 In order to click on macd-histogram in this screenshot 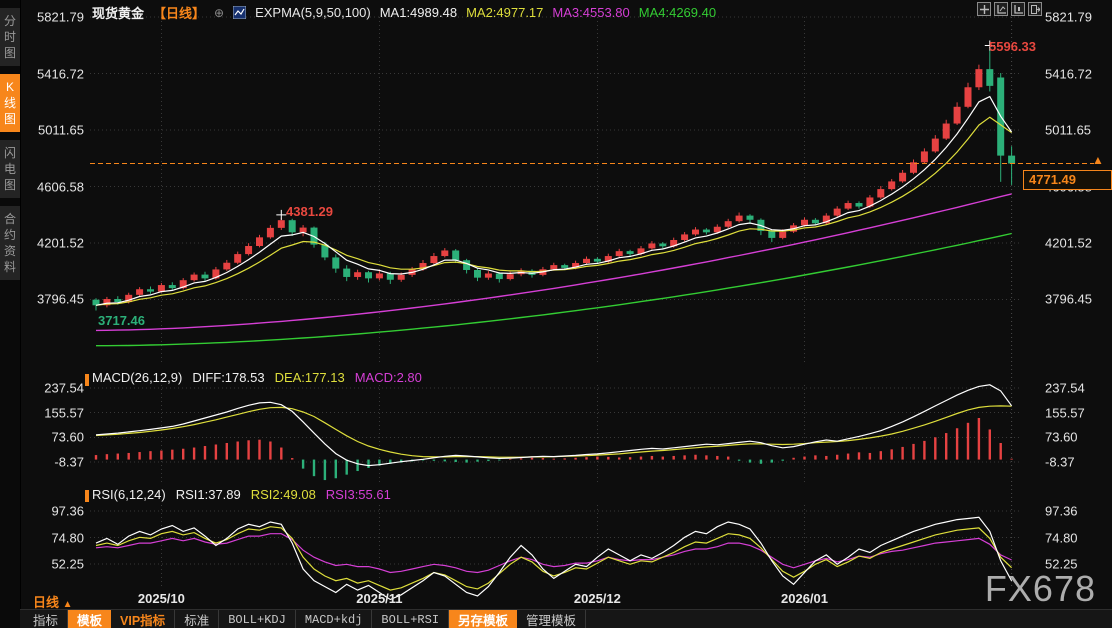, I will do `click(553, 449)`.